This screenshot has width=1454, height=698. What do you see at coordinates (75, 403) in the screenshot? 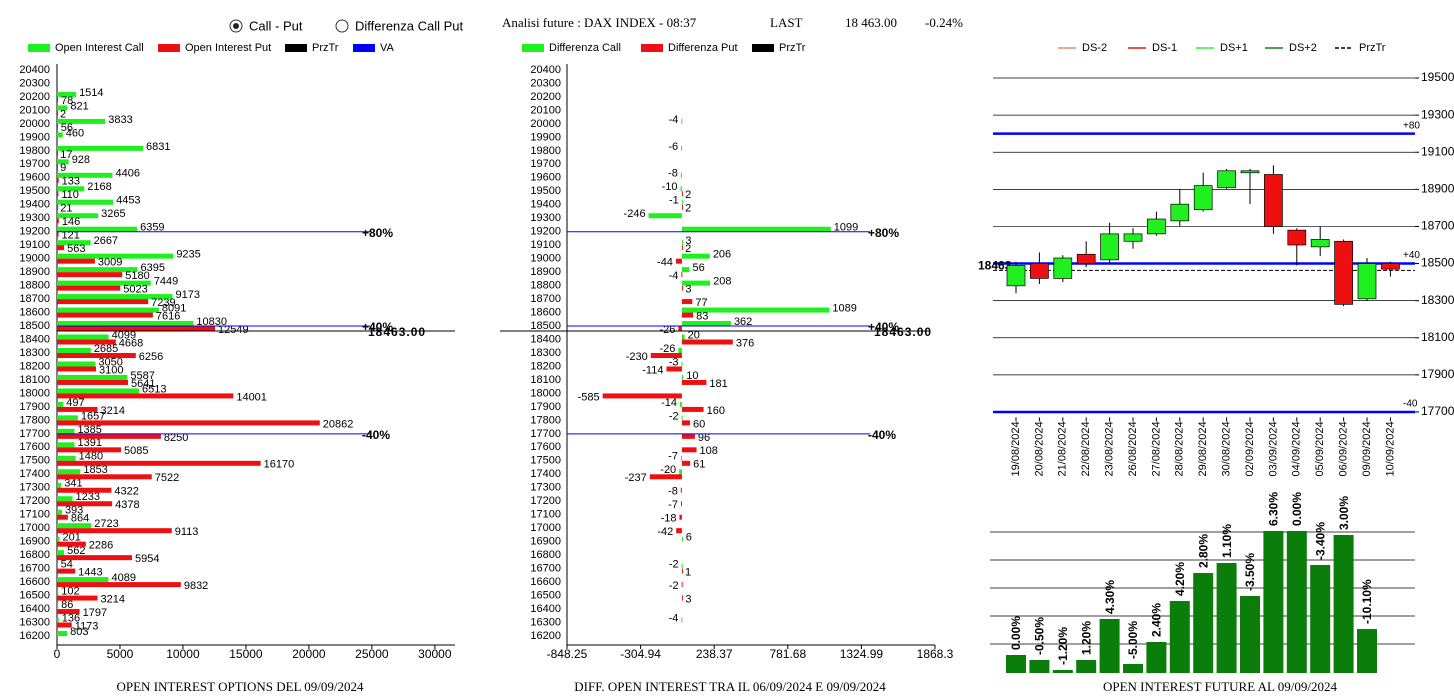
I see `value-label: 497` at bounding box center [75, 403].